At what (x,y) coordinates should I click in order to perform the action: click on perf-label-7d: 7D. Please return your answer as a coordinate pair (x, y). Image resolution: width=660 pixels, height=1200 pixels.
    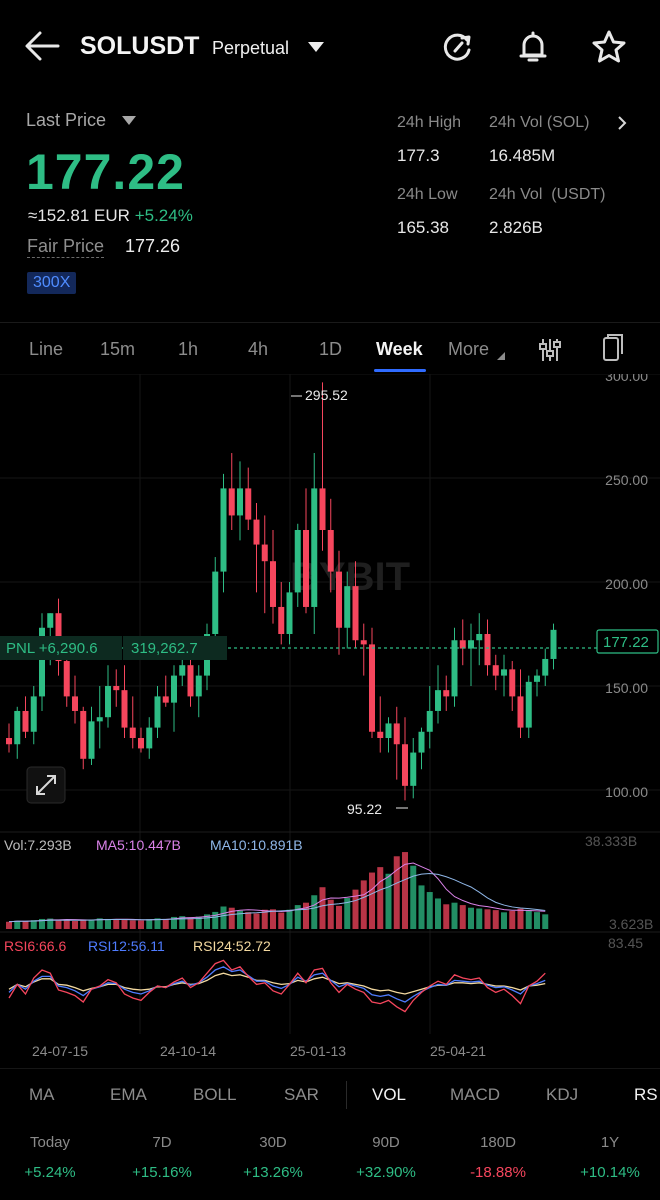
    Looking at the image, I should click on (162, 1142).